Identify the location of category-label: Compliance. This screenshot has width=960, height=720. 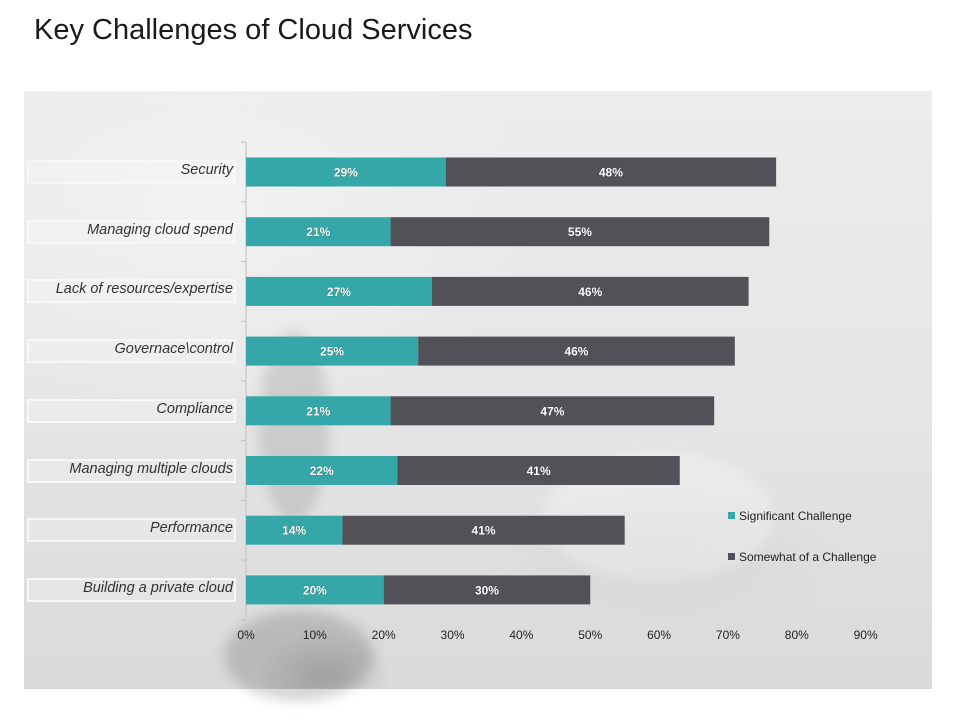
(194, 408).